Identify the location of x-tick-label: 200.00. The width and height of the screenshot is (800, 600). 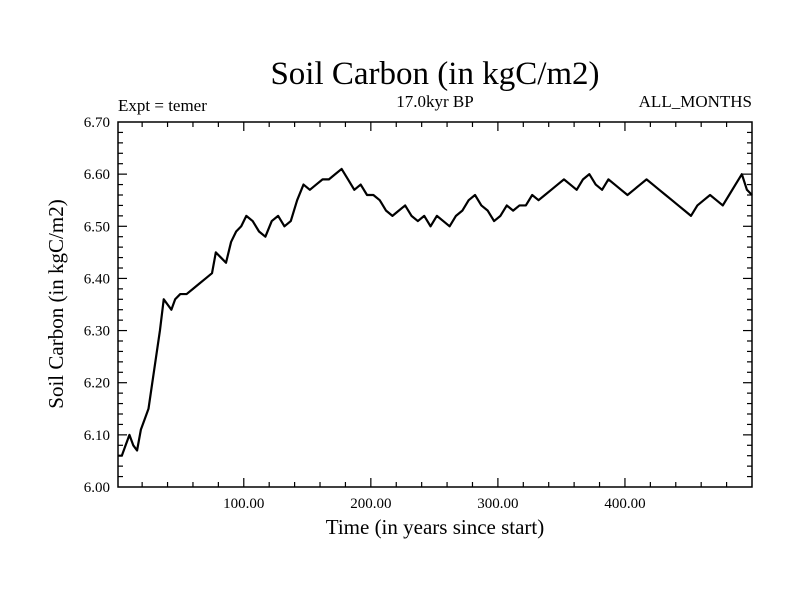
(370, 504).